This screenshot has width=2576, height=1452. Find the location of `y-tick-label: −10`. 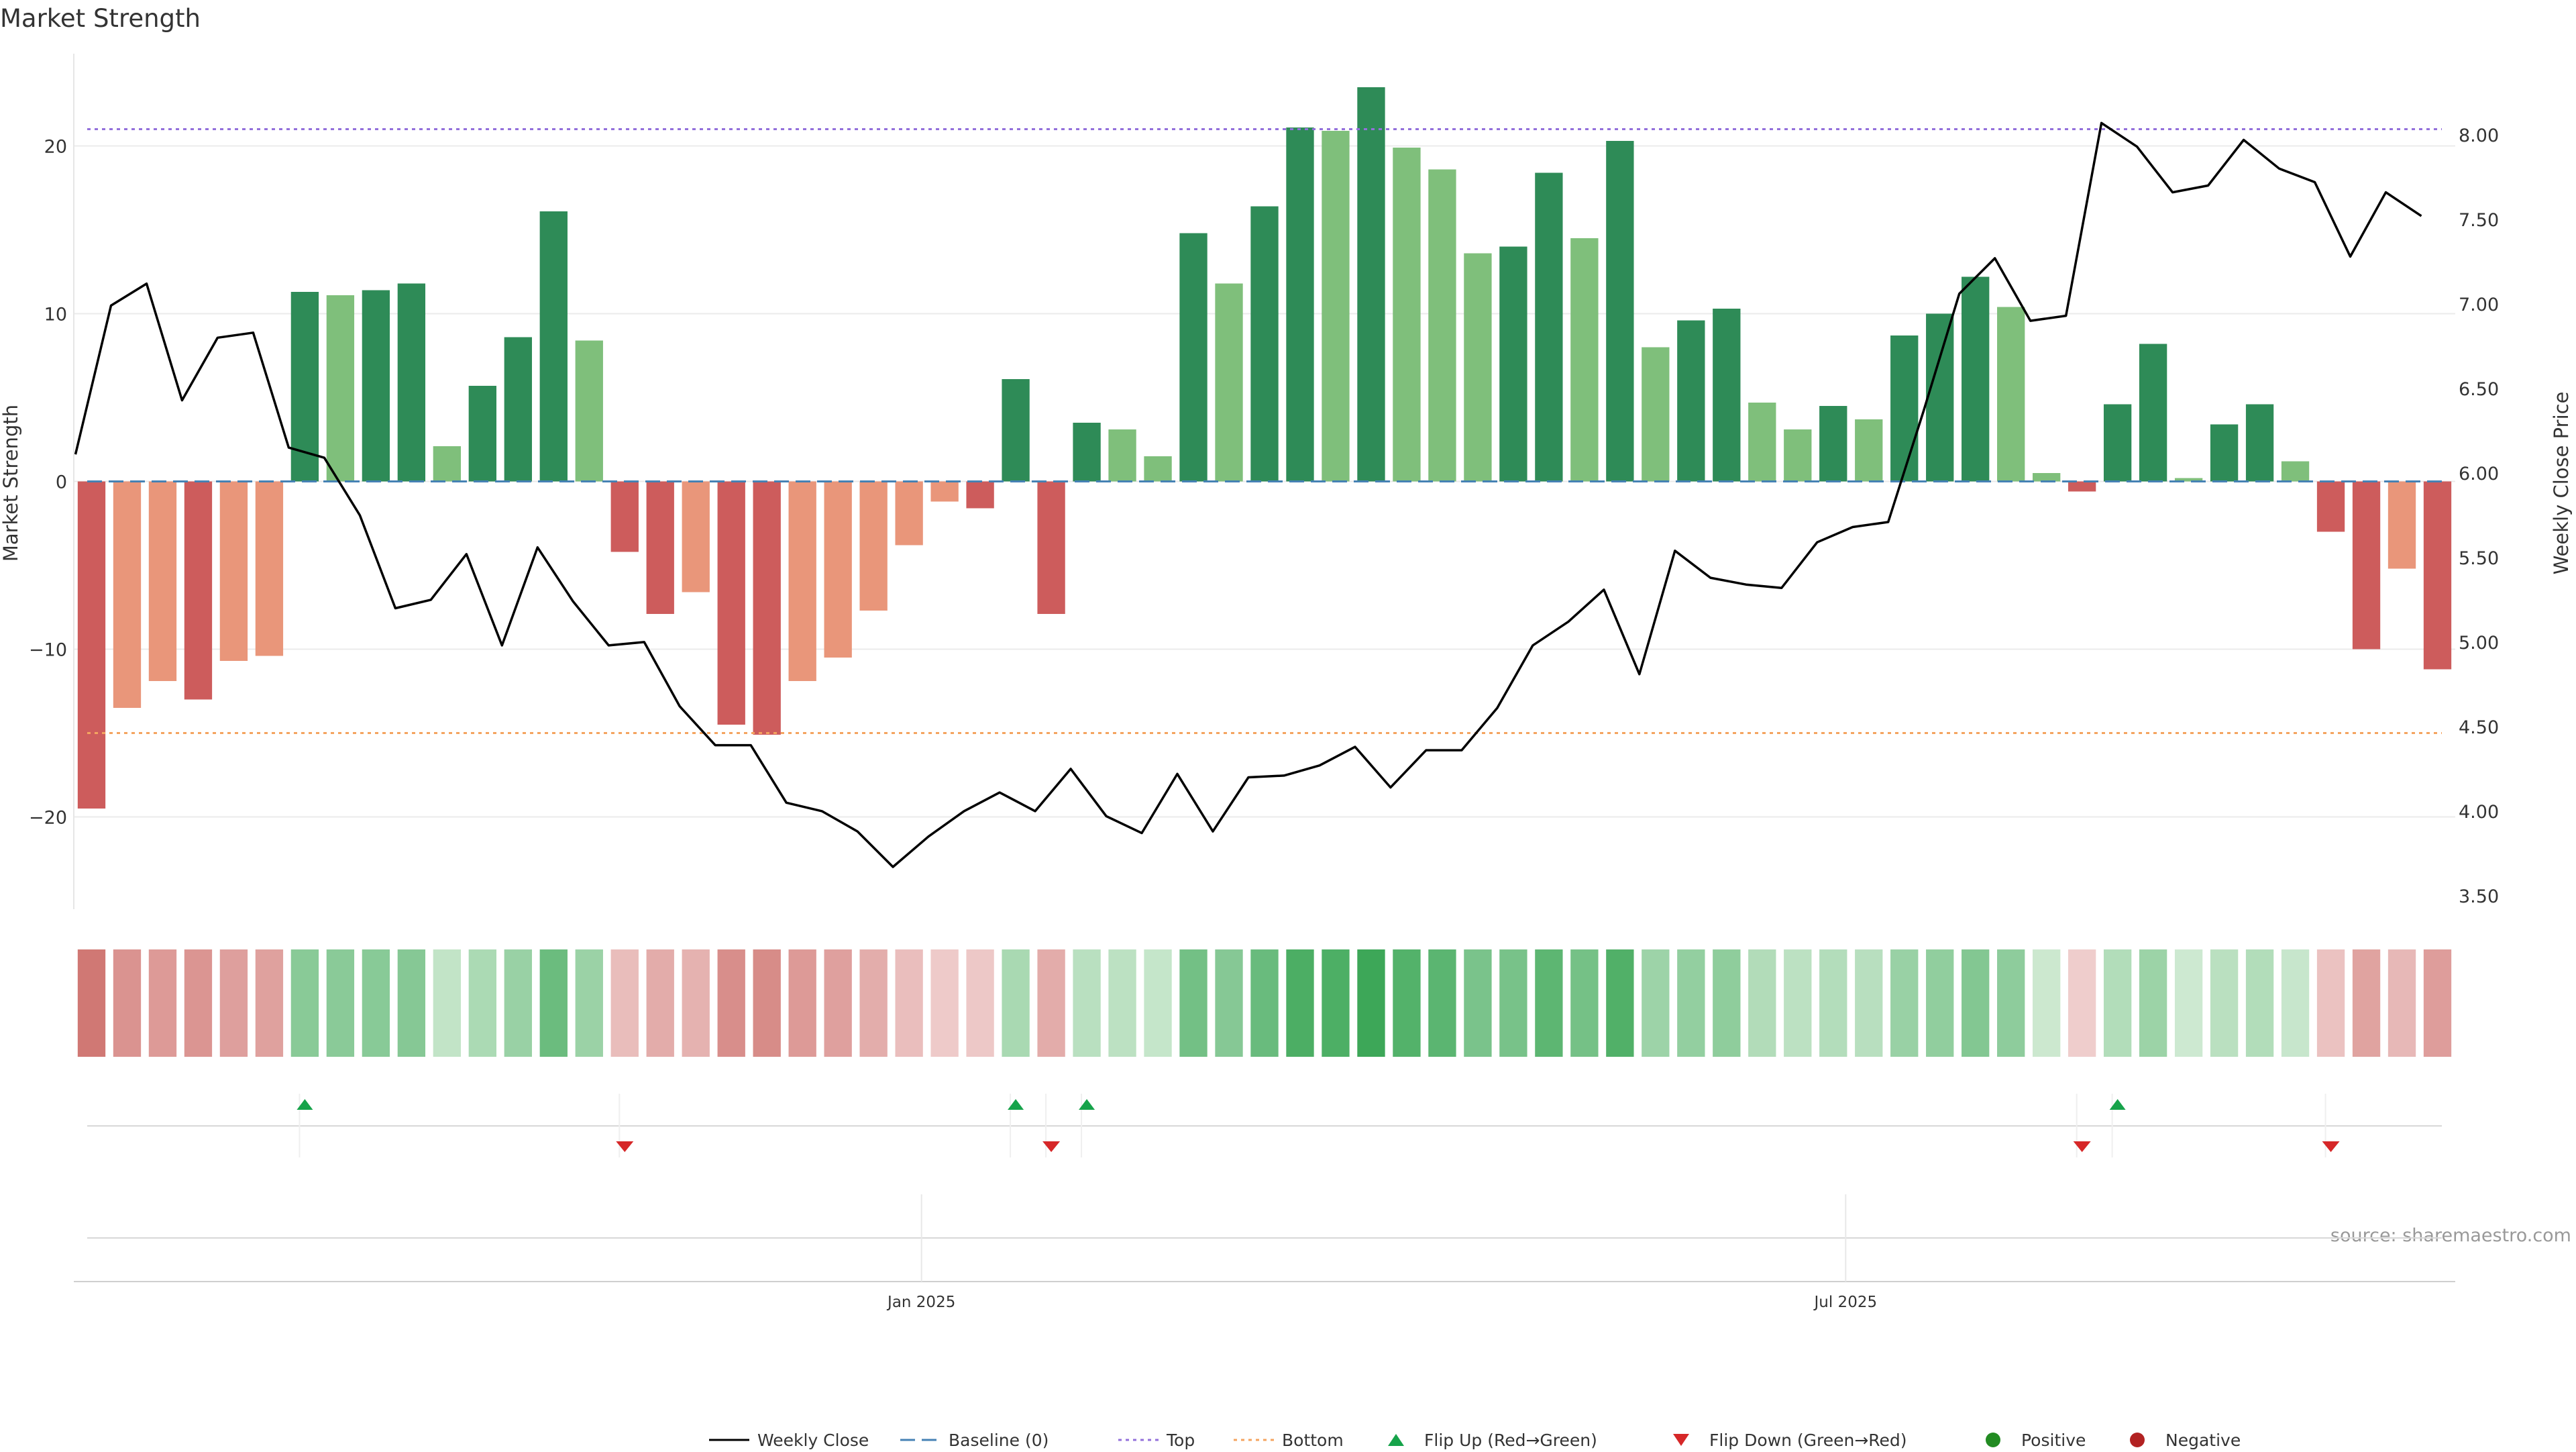

y-tick-label: −10 is located at coordinates (48, 651).